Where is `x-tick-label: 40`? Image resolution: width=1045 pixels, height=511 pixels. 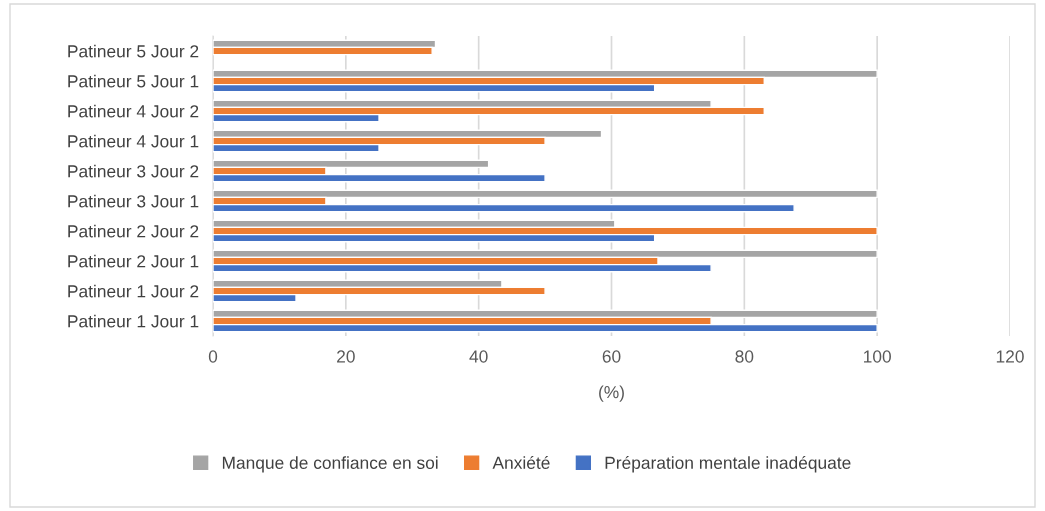 x-tick-label: 40 is located at coordinates (478, 356).